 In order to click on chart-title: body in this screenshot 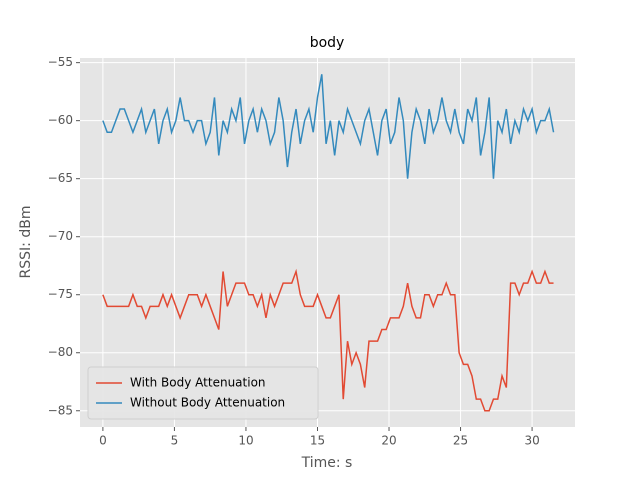, I will do `click(327, 43)`.